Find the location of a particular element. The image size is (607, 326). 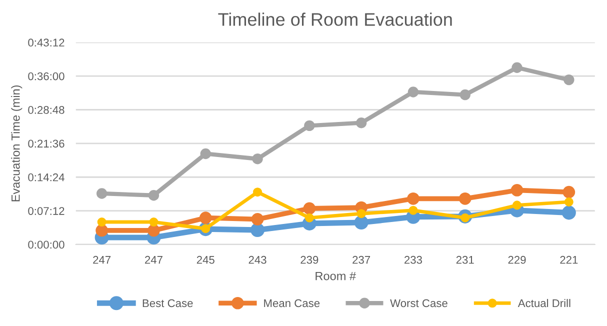

chart-title: Timeline of Room Evacuation is located at coordinates (335, 19).